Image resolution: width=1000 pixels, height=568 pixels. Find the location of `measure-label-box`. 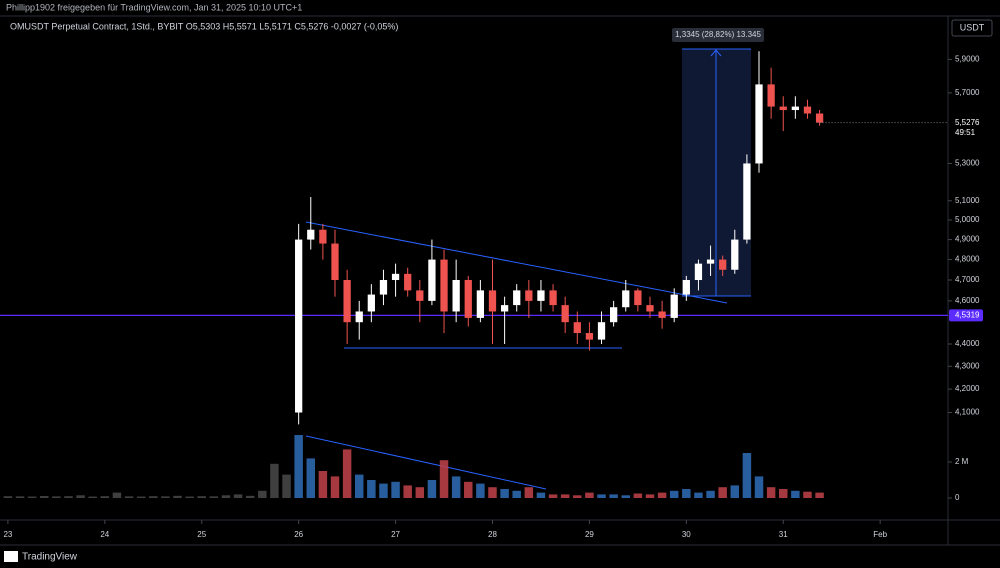

measure-label-box is located at coordinates (718, 35).